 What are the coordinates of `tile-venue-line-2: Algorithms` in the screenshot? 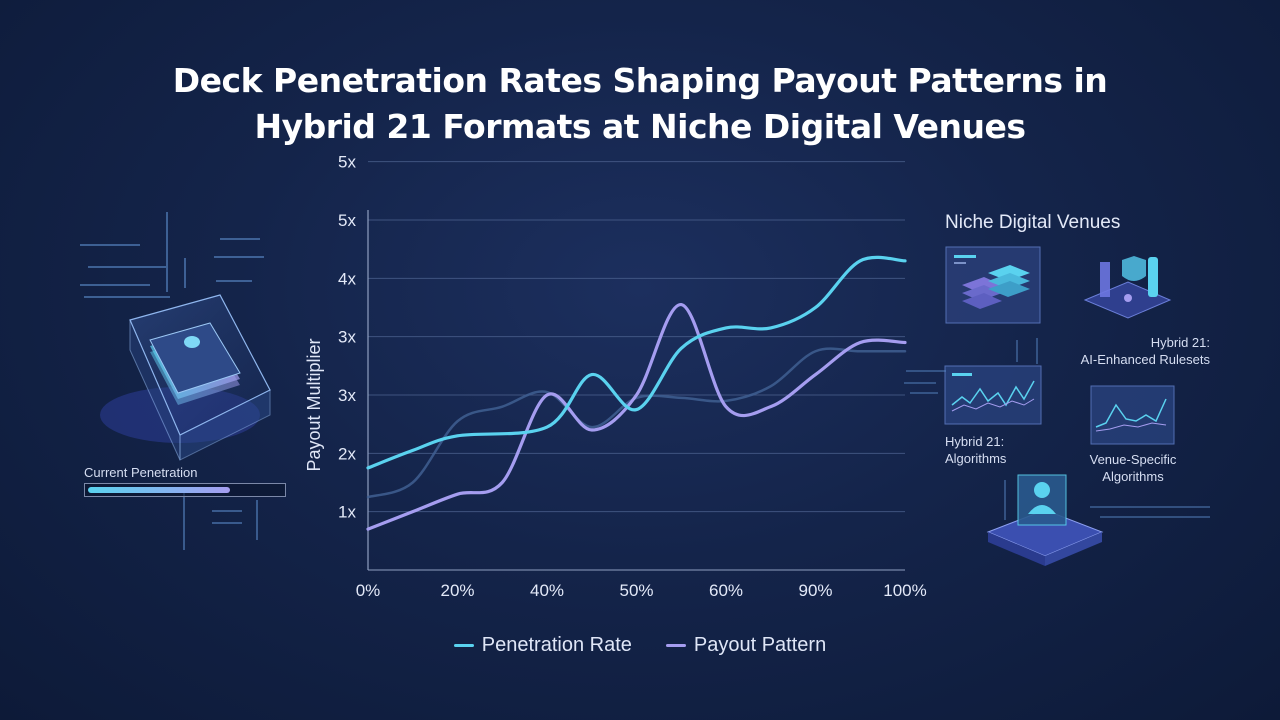 It's located at (1133, 476).